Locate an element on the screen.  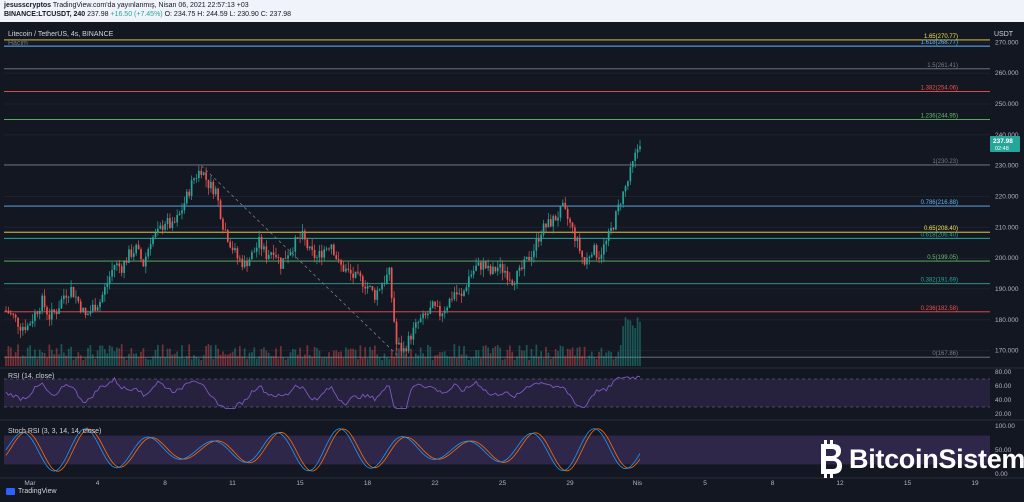
stoch-d-line is located at coordinates (323, 450).